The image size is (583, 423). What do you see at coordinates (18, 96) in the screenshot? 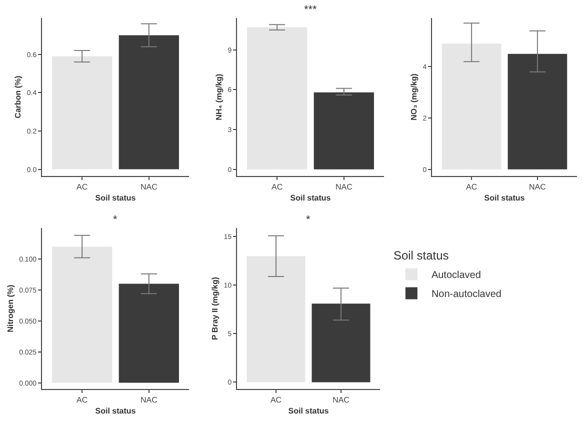
I see `y-axis-title: Carbon (%)` at bounding box center [18, 96].